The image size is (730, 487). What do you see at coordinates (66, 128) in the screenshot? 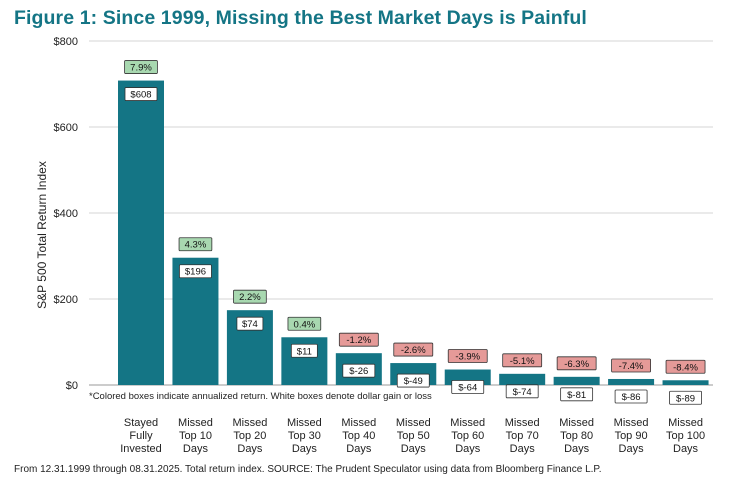
I see `y-tick-label: $600` at bounding box center [66, 128].